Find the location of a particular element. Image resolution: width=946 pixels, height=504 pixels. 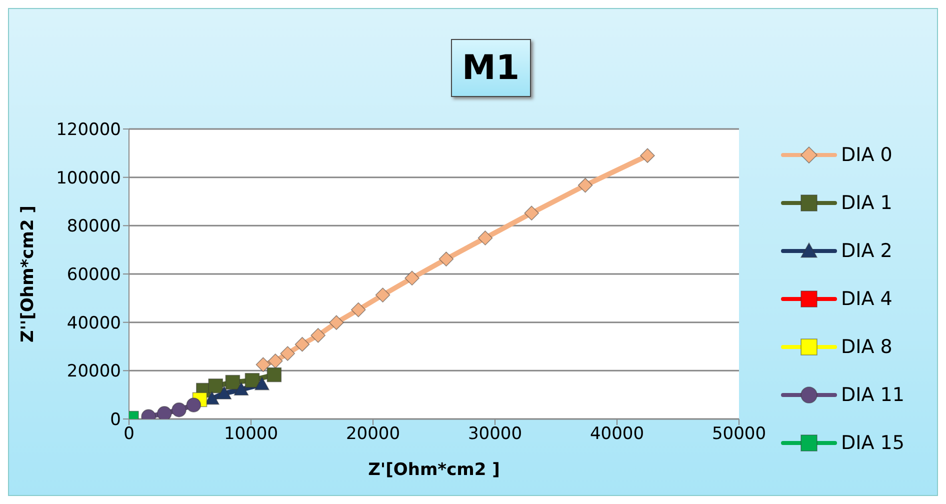

y-tick-label: 0 is located at coordinates (115, 420).